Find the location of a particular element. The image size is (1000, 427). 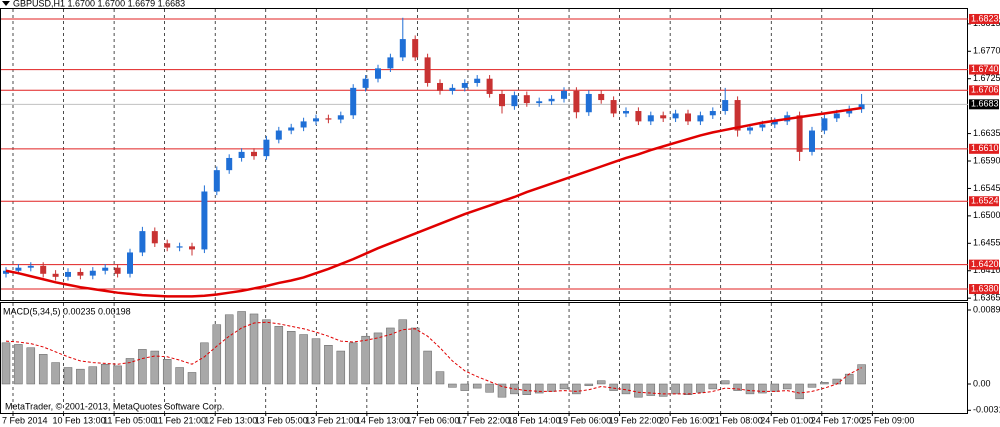

level-label: 1.6420 is located at coordinates (985, 264).